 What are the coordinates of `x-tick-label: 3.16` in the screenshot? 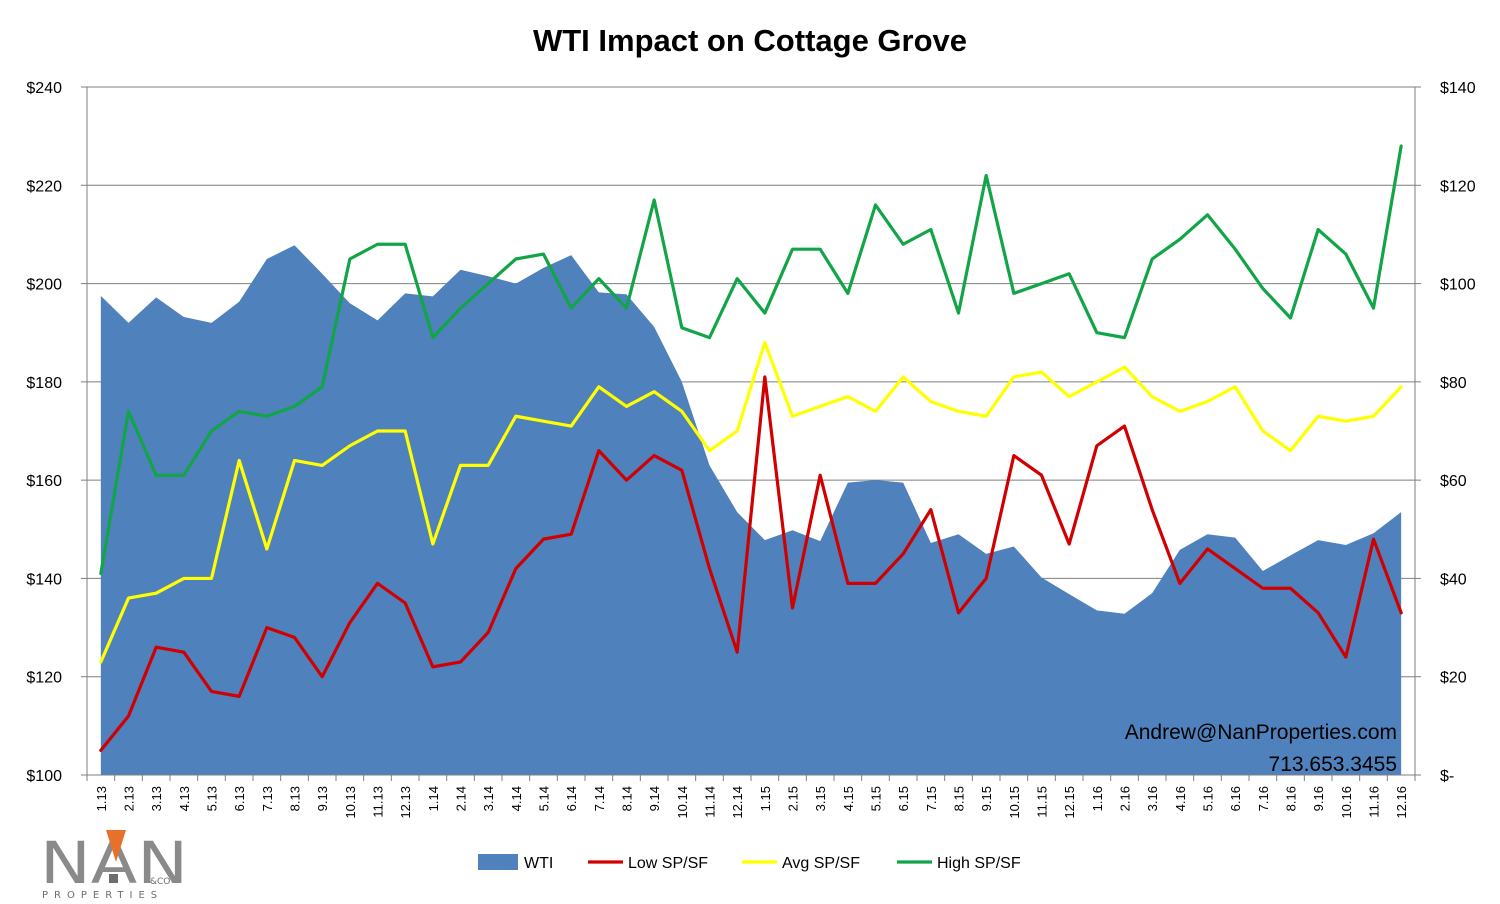 It's located at (1152, 798).